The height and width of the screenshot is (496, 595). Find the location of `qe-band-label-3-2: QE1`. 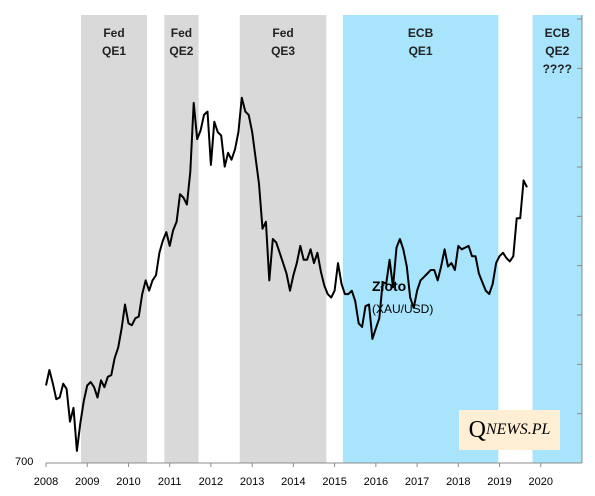

qe-band-label-3-2: QE1 is located at coordinates (421, 51).